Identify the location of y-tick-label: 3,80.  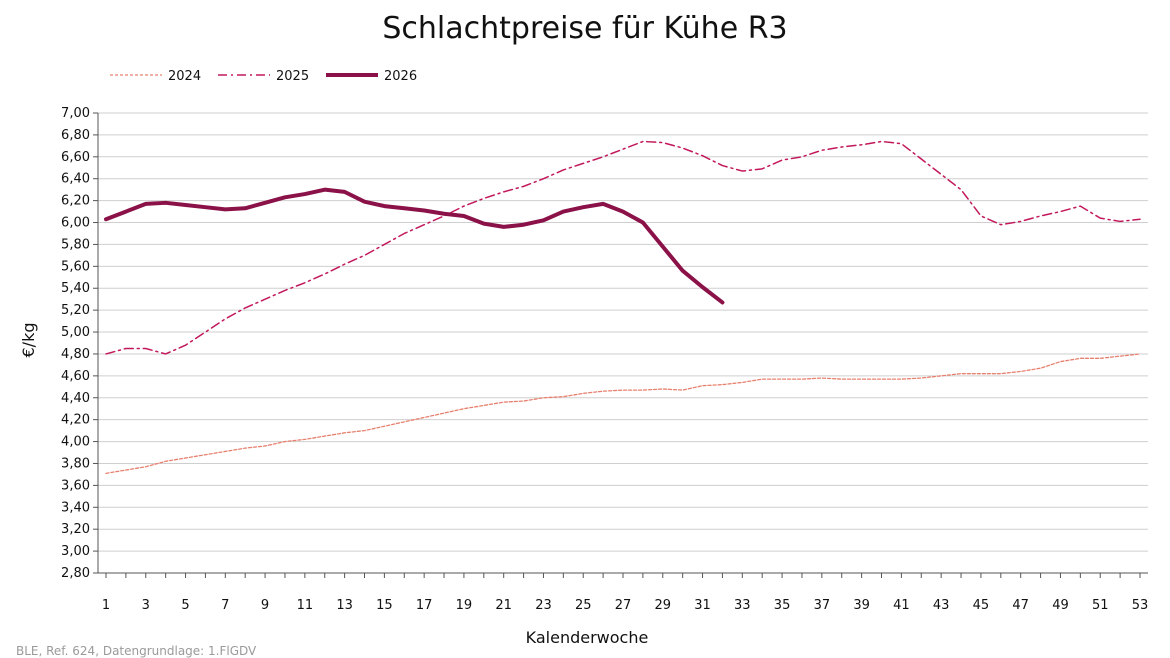
(75, 463).